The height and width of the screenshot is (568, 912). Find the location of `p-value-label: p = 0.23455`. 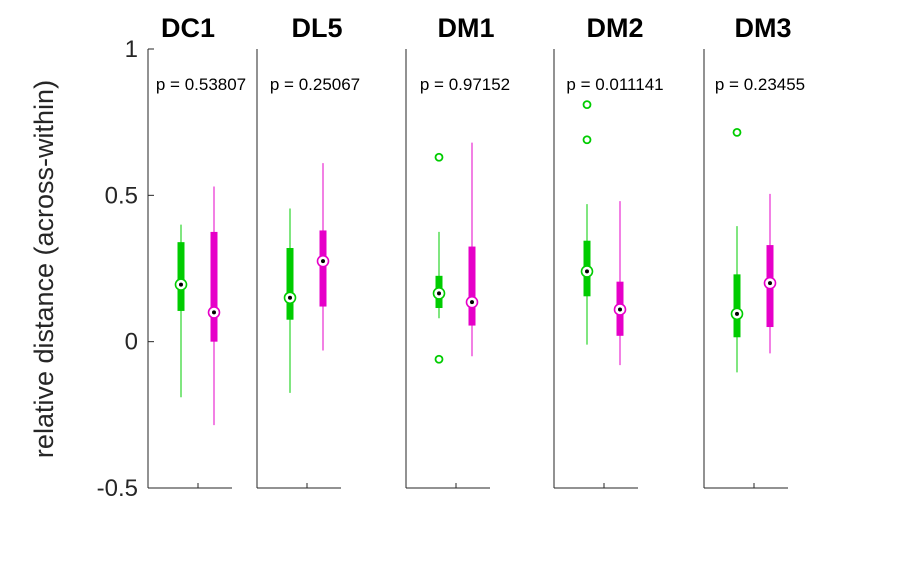

p-value-label: p = 0.23455 is located at coordinates (760, 84).